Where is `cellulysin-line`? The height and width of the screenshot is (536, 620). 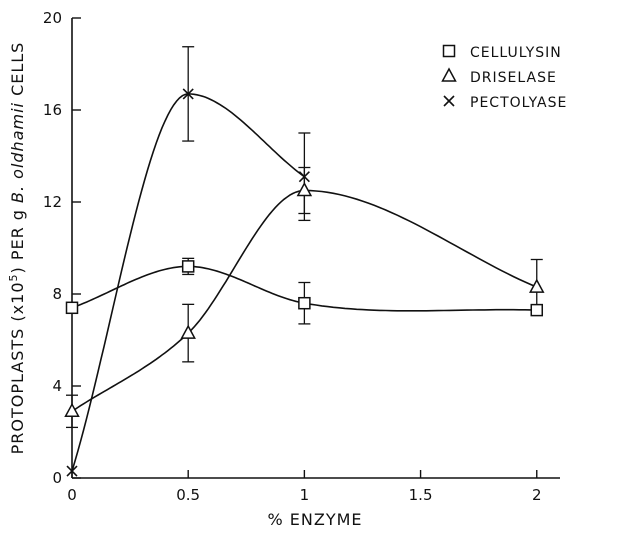 cellulysin-line is located at coordinates (304, 288).